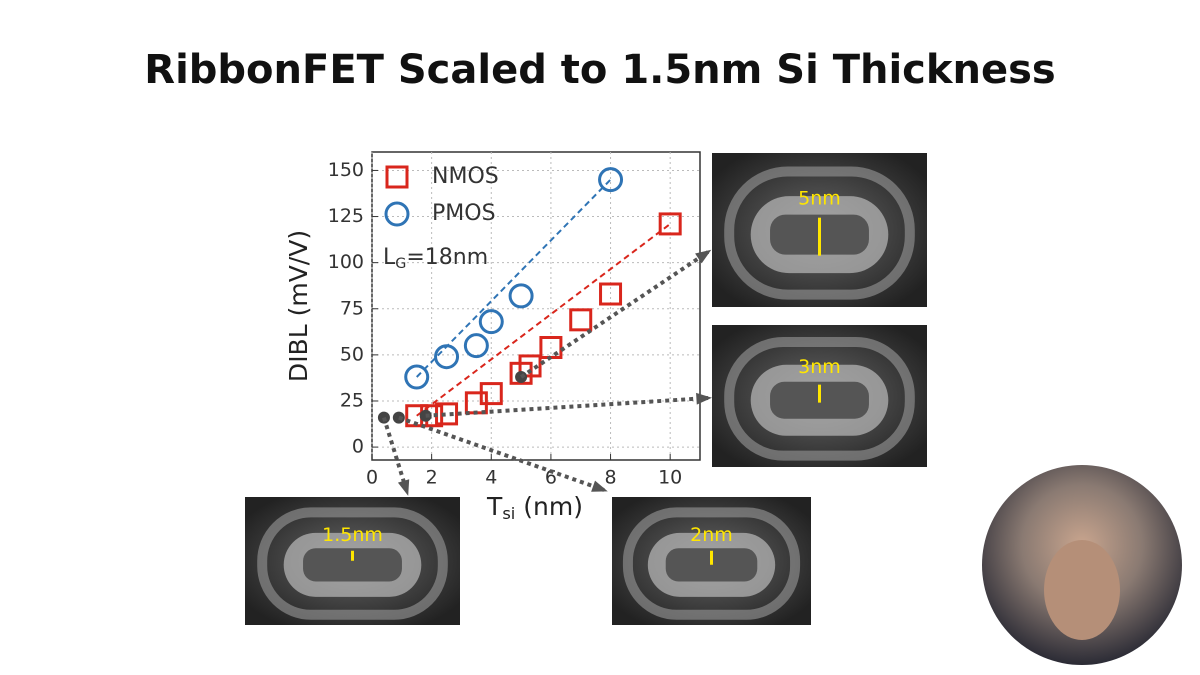 The image size is (1200, 675). What do you see at coordinates (491, 478) in the screenshot?
I see `x-tick-label: 4` at bounding box center [491, 478].